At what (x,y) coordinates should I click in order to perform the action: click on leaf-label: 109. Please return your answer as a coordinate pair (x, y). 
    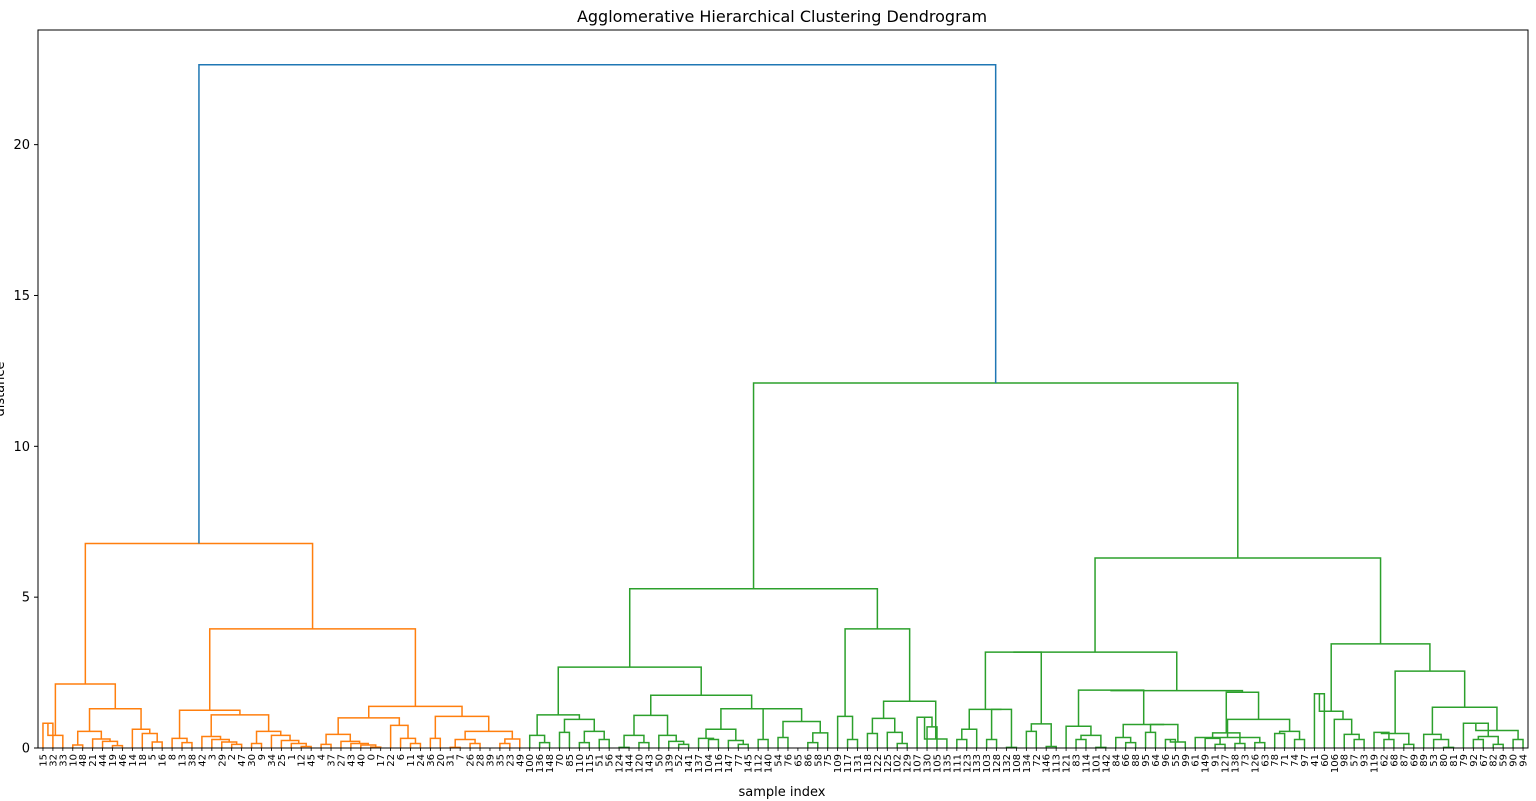
    Looking at the image, I should click on (838, 763).